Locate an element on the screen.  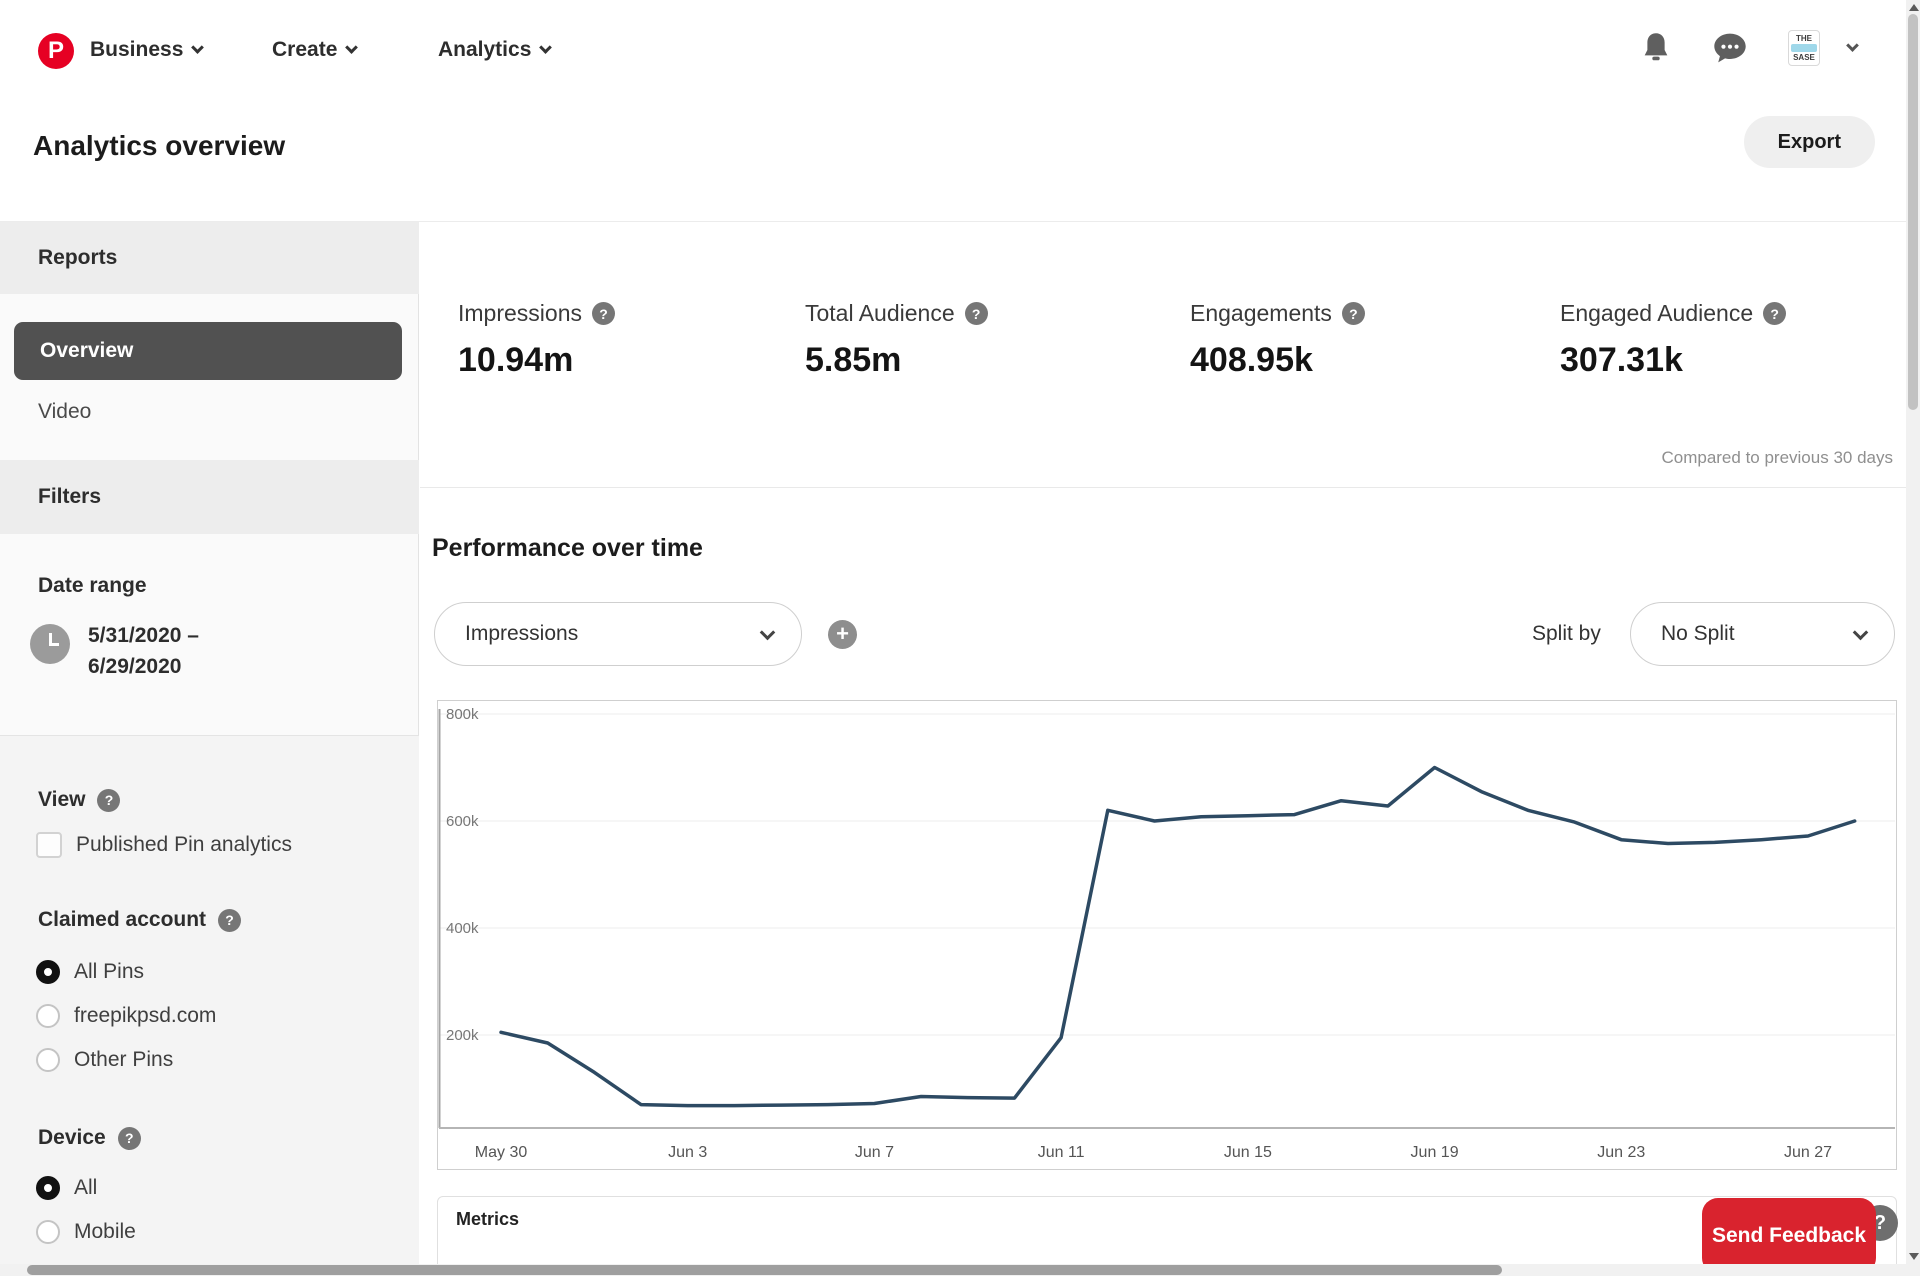
metric-select-value: Impressions is located at coordinates (522, 633).